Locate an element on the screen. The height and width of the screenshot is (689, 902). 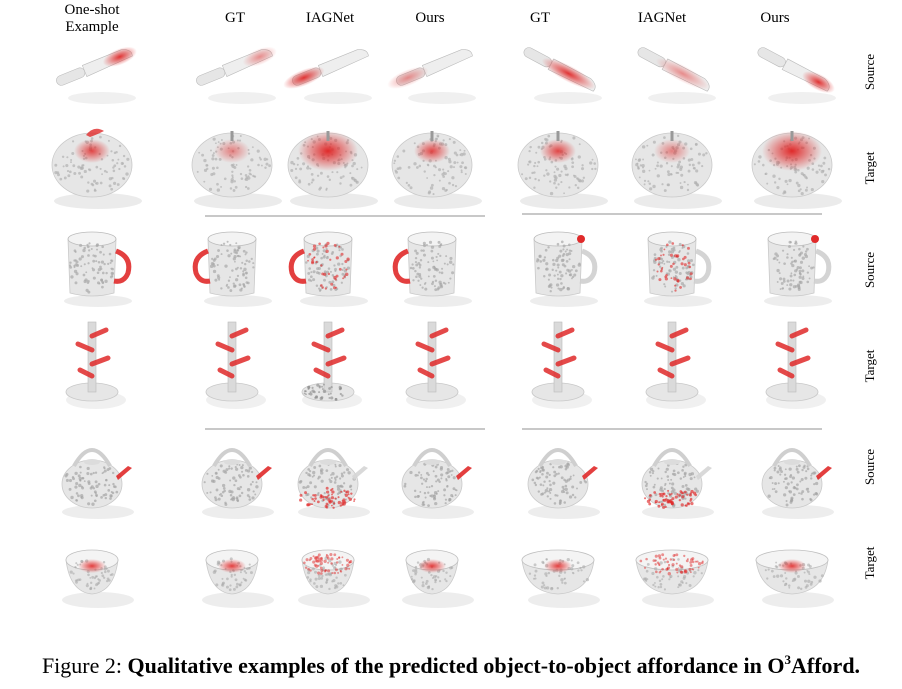
mug-render-r3-c1 is located at coordinates (98, 269).